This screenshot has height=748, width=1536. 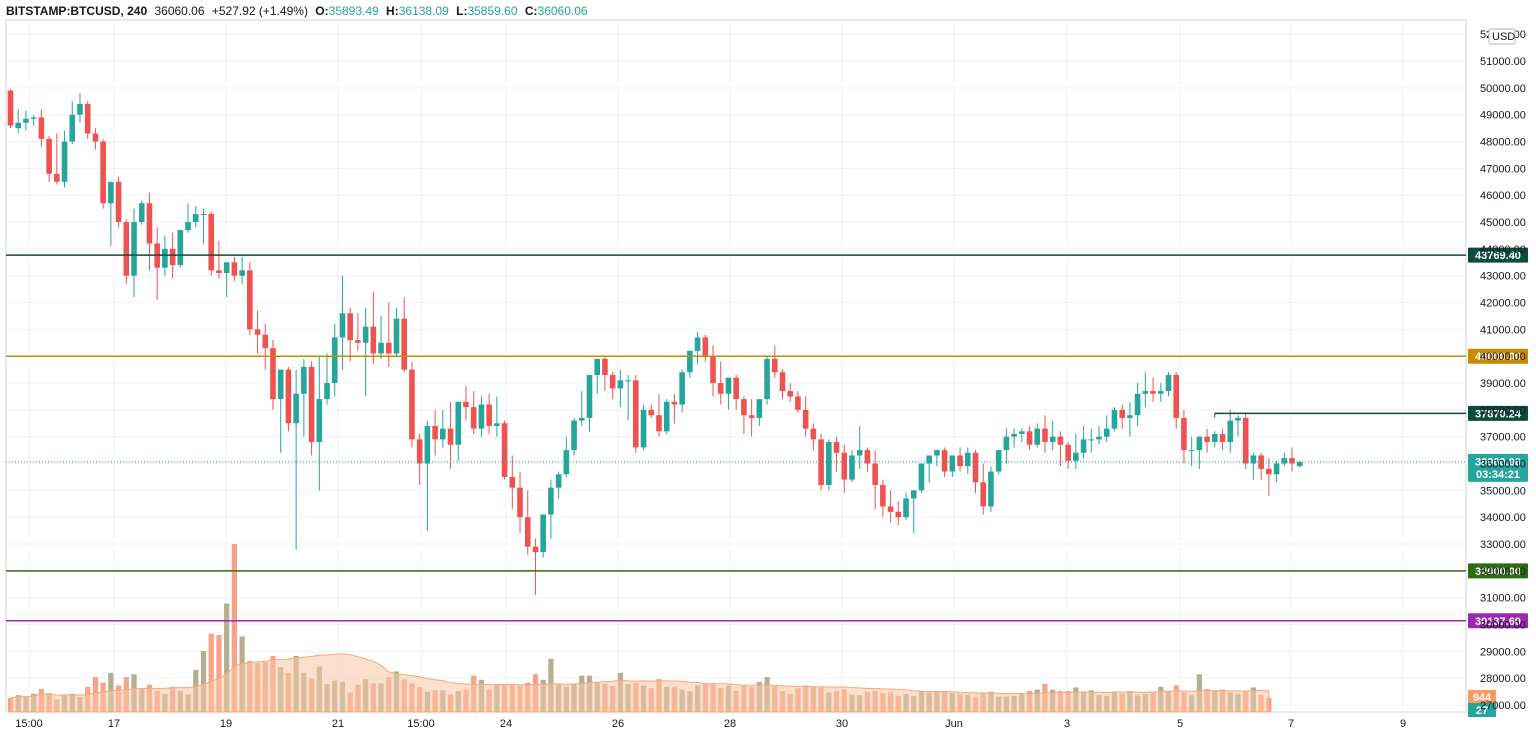 What do you see at coordinates (1503, 626) in the screenshot?
I see `price-tick-label: 30000.00` at bounding box center [1503, 626].